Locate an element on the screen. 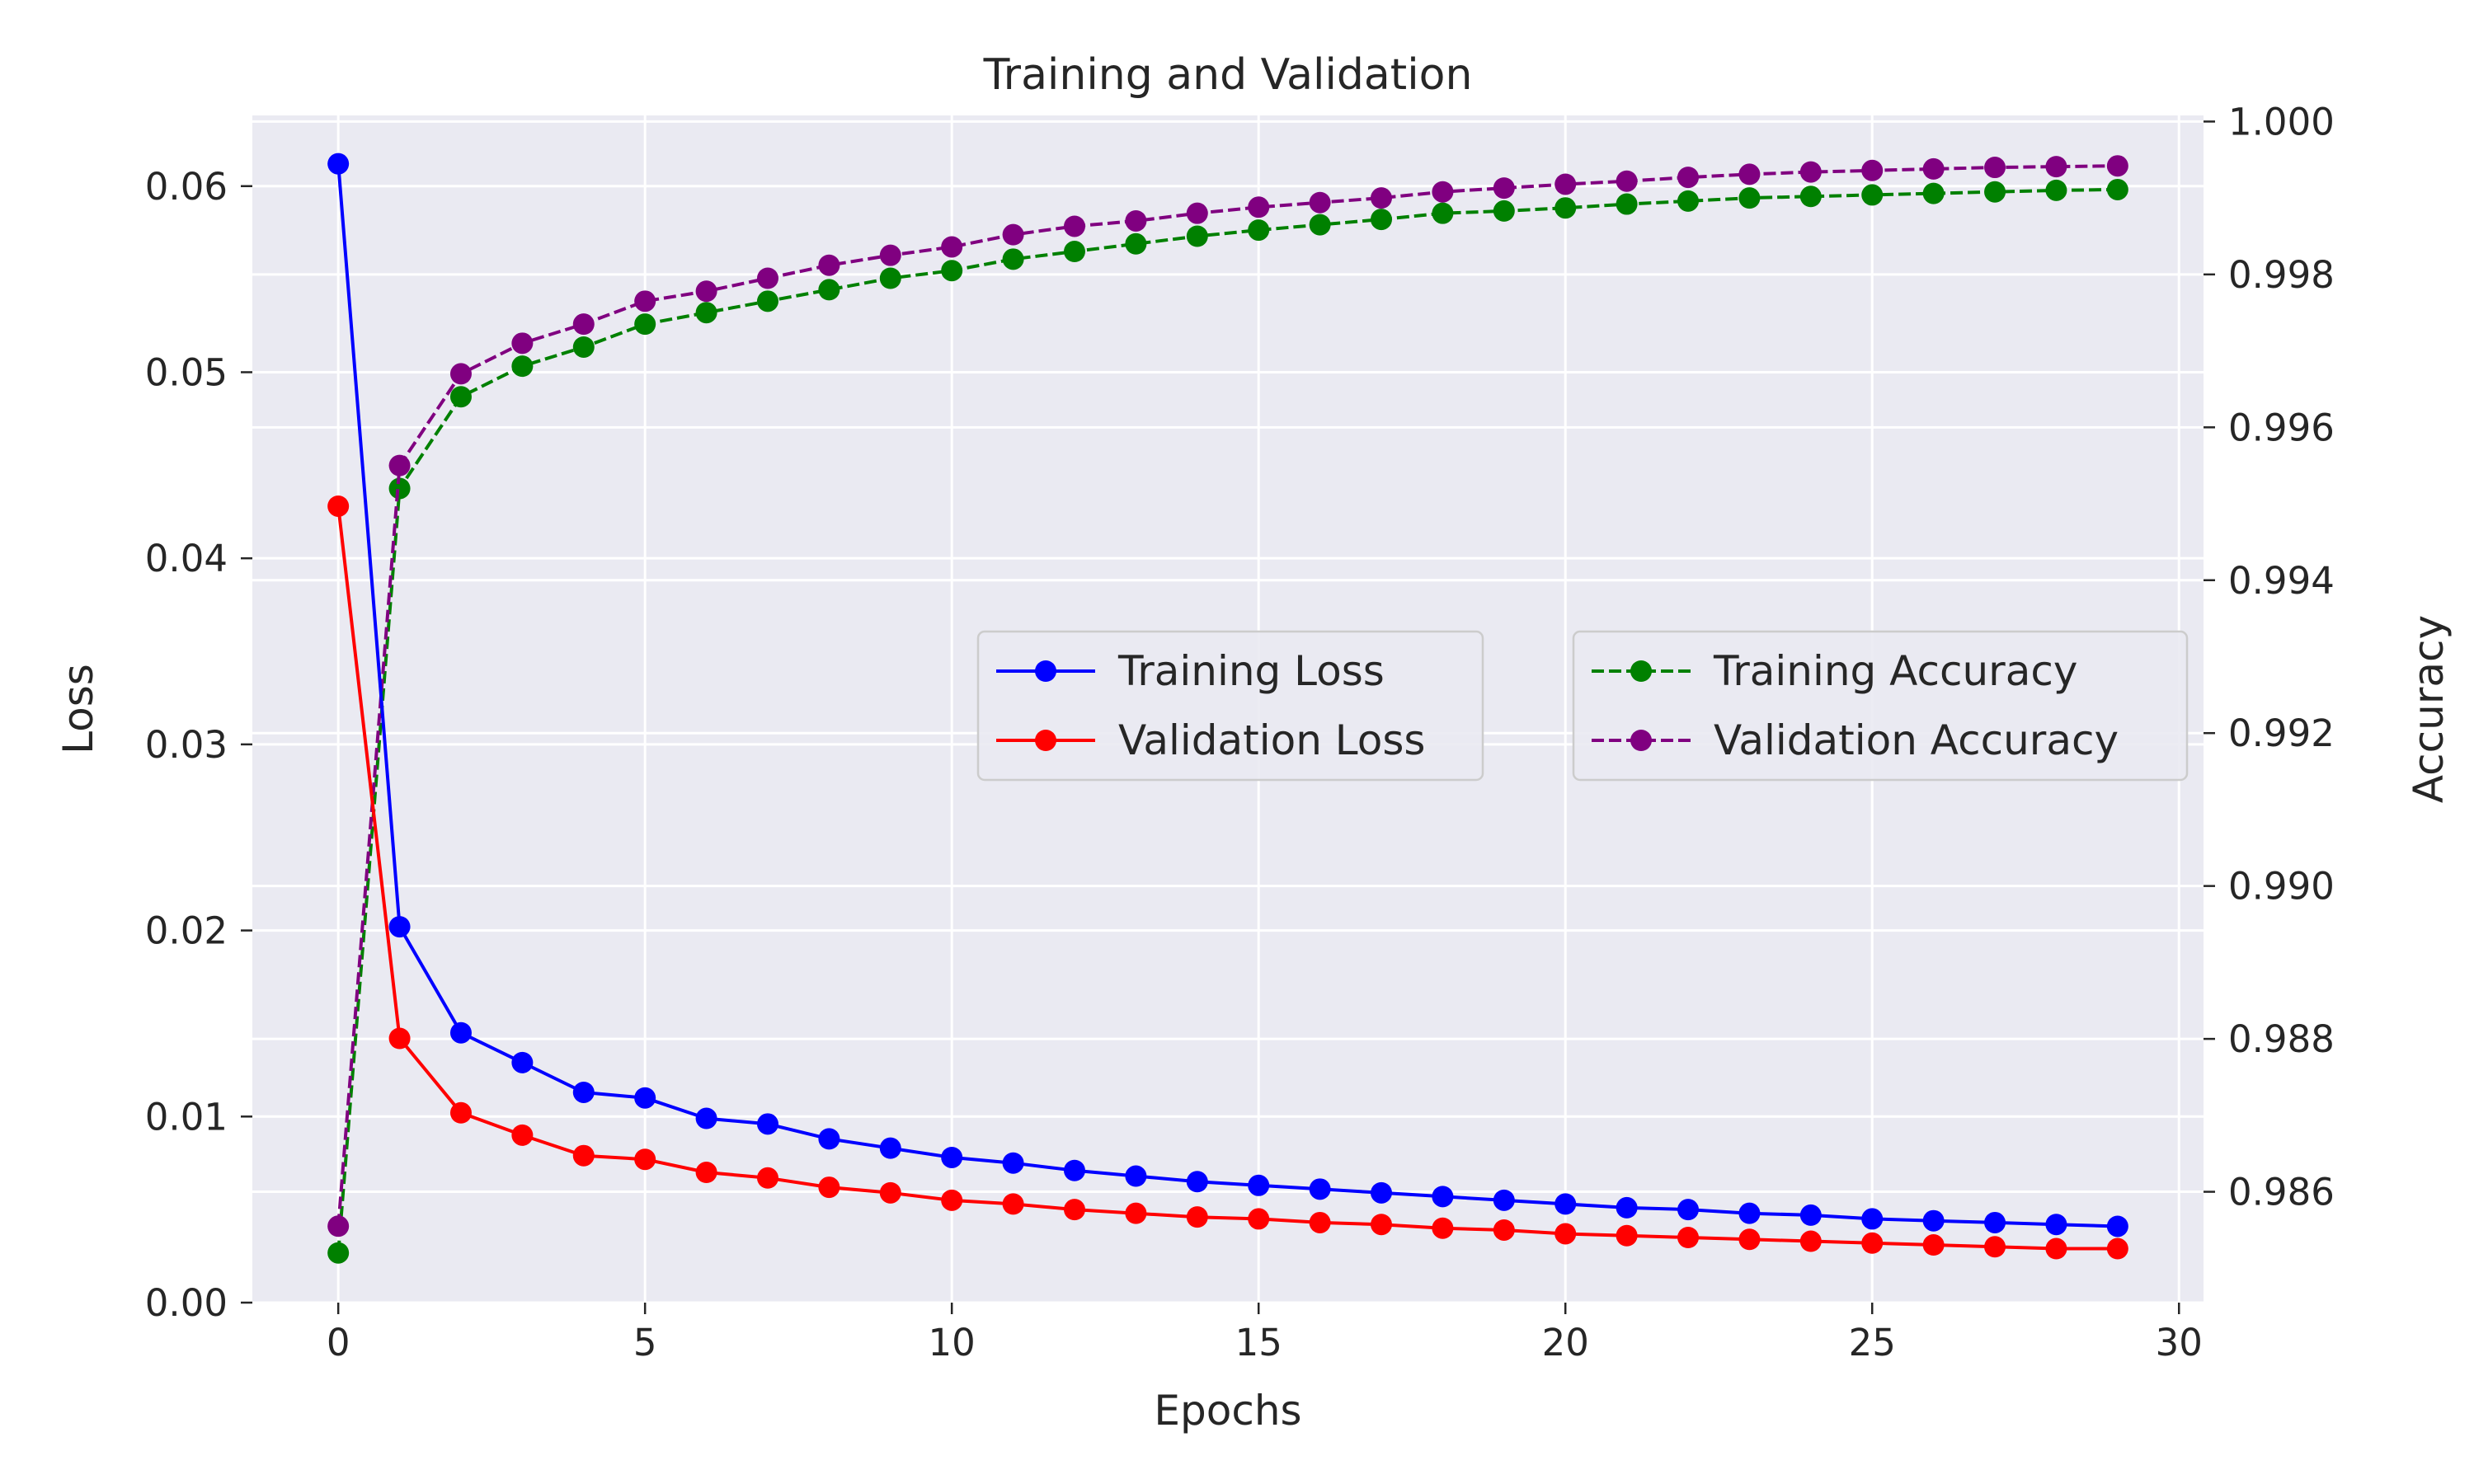 Image resolution: width=2474 pixels, height=1484 pixels. y-left-tick-label: 0.06 is located at coordinates (186, 187).